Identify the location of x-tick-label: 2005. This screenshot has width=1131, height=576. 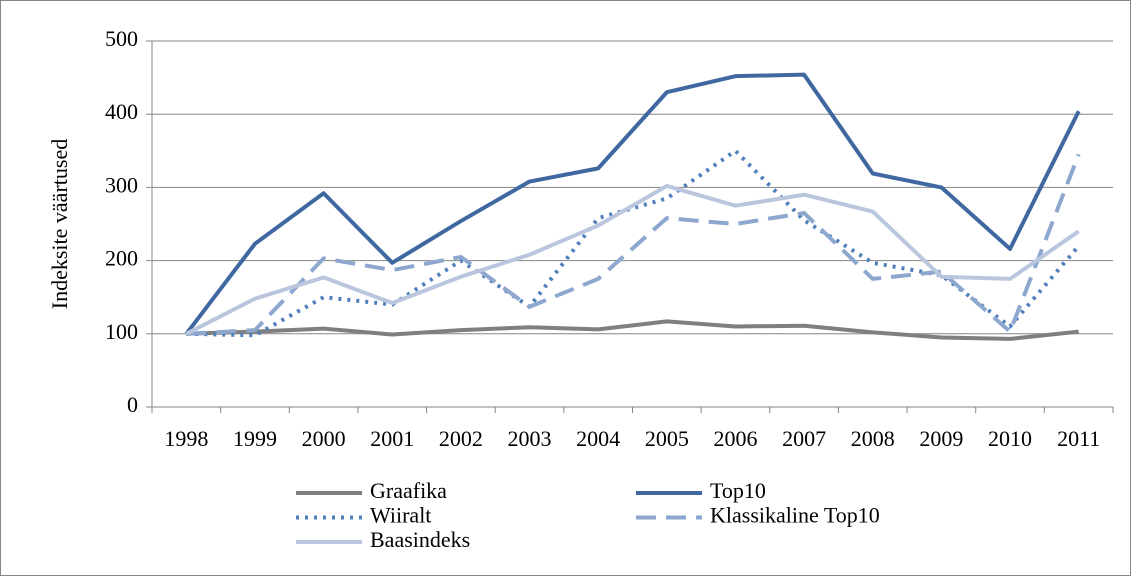
(667, 438).